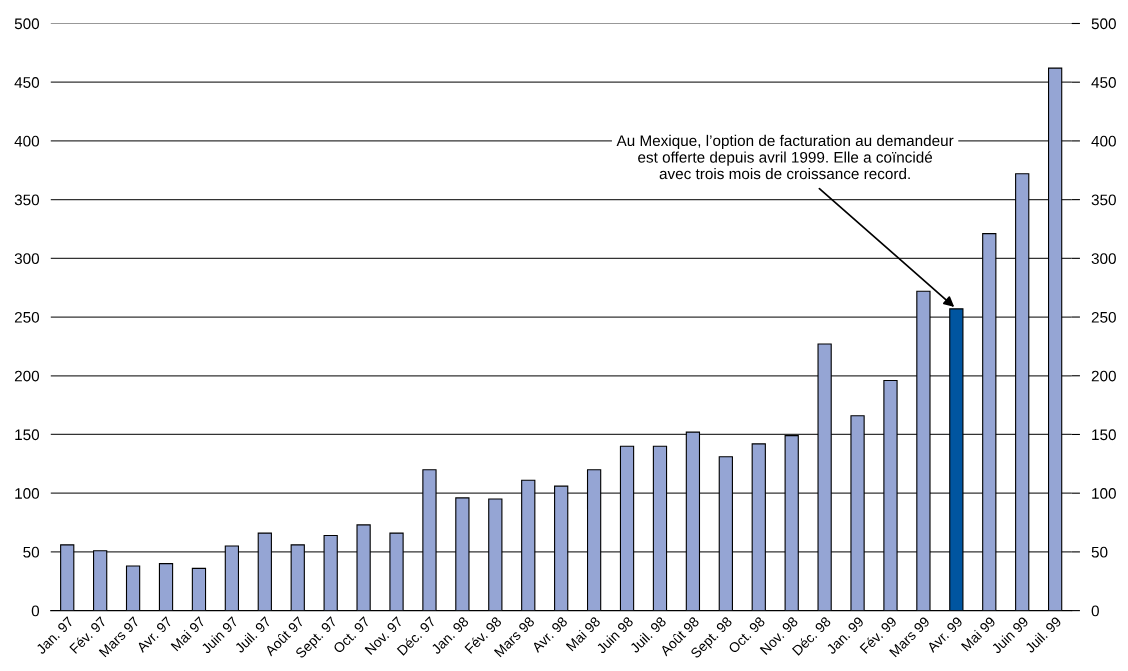 Image resolution: width=1128 pixels, height=671 pixels. What do you see at coordinates (1103, 259) in the screenshot?
I see `y2-tick-label: 300` at bounding box center [1103, 259].